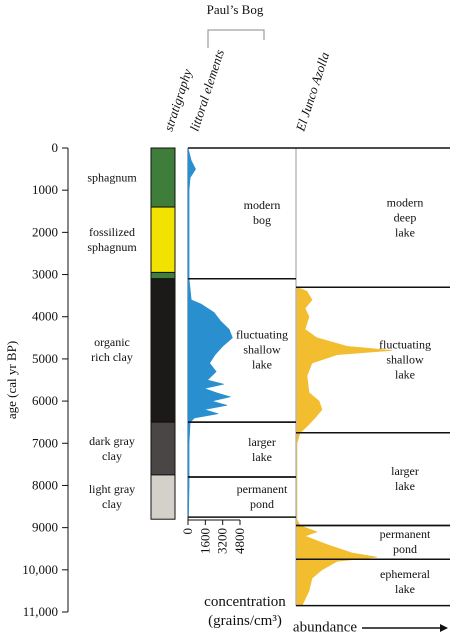  What do you see at coordinates (245, 611) in the screenshot?
I see `x-axis-title: concentration (grains/cm³)` at bounding box center [245, 611].